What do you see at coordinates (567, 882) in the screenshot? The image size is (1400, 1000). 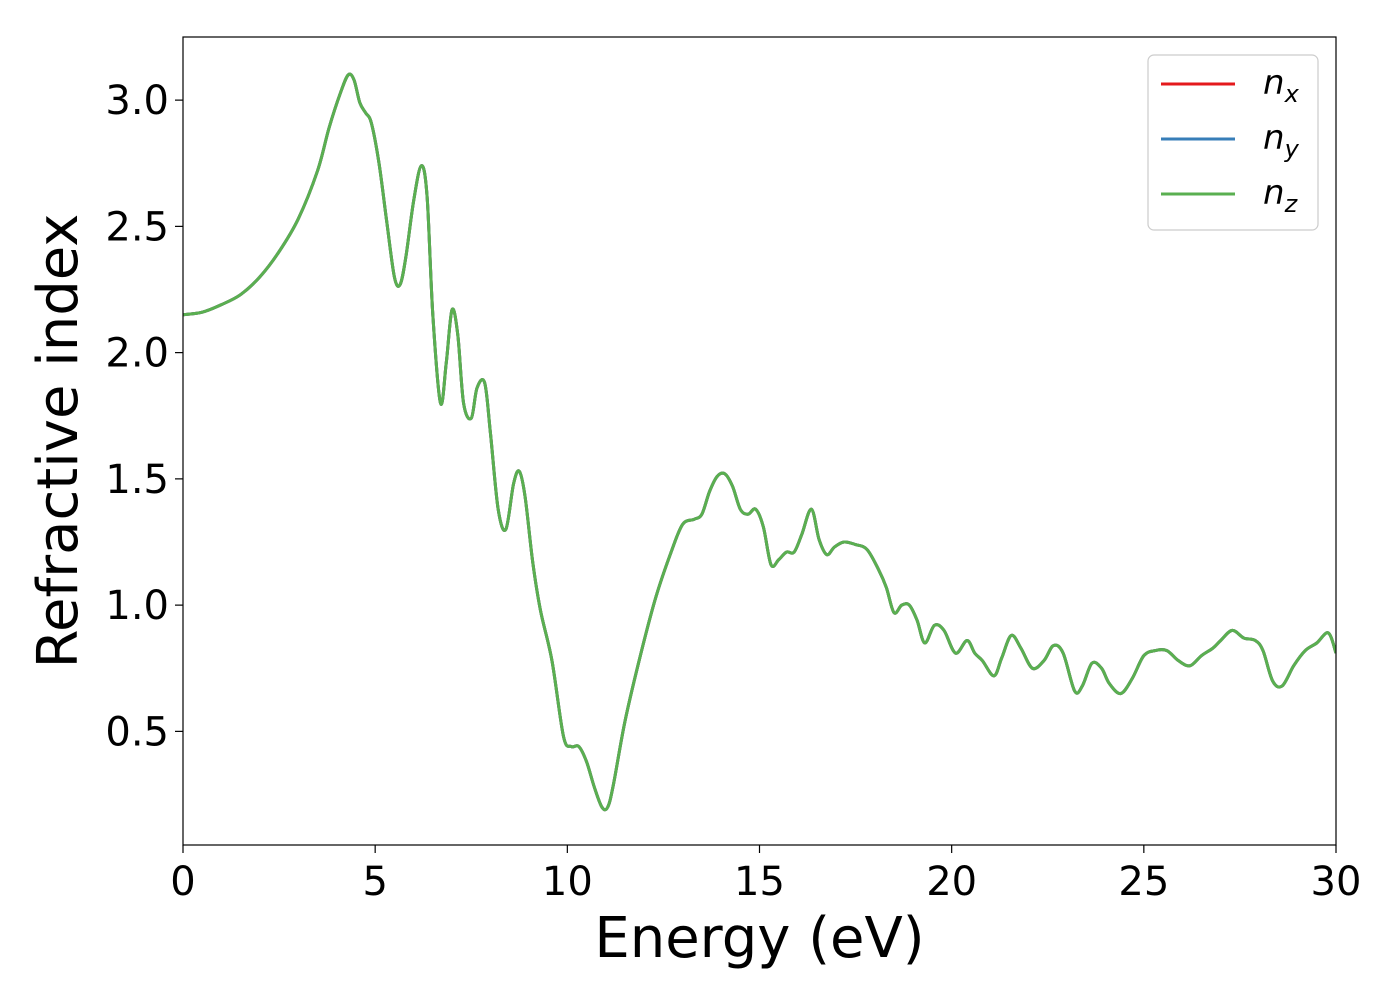 I see `x-tick-label: 10` at bounding box center [567, 882].